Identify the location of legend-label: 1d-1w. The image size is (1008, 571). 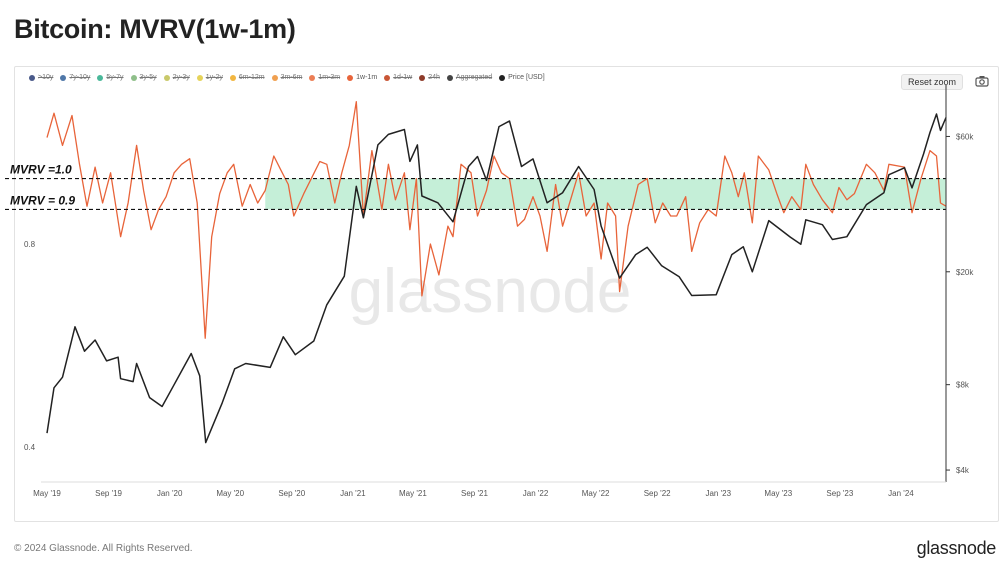
(403, 77).